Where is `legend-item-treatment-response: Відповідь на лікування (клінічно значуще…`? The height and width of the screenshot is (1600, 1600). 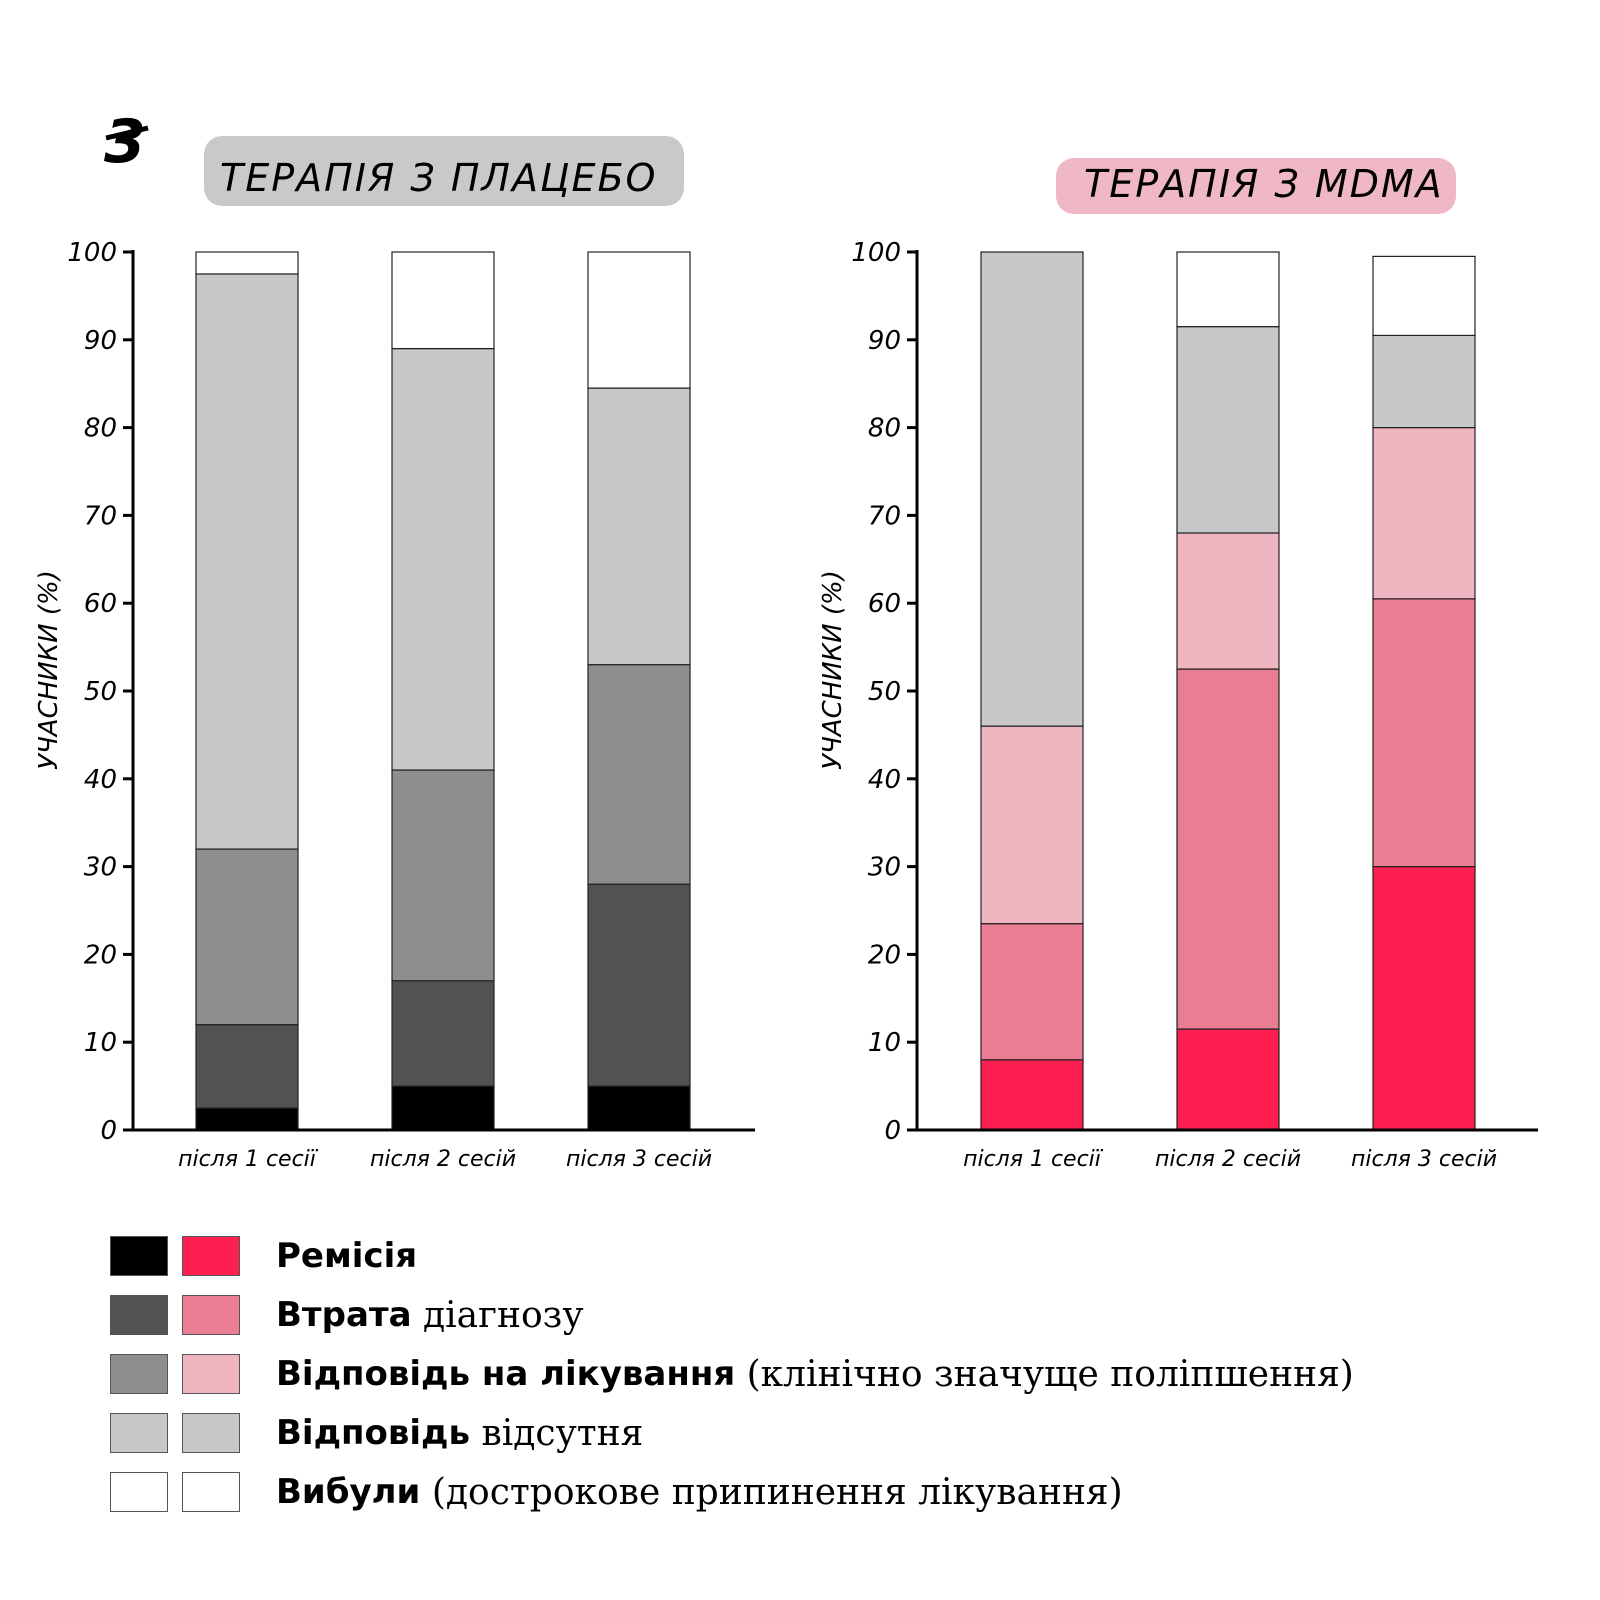
legend-item-treatment-response: Відповідь на лікування (клінічно значуще… is located at coordinates (732, 1374).